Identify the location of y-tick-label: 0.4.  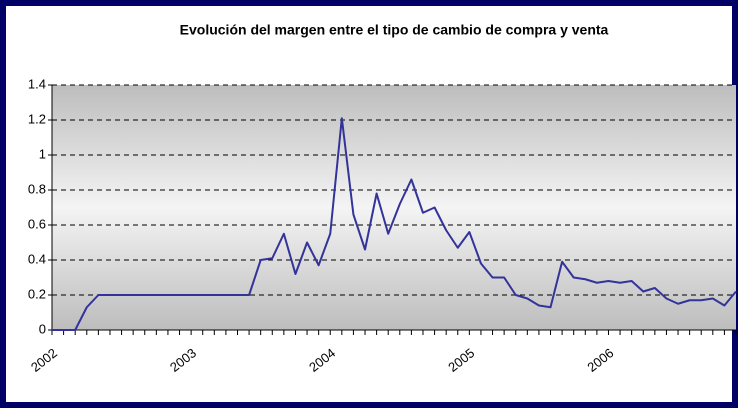
(37, 258).